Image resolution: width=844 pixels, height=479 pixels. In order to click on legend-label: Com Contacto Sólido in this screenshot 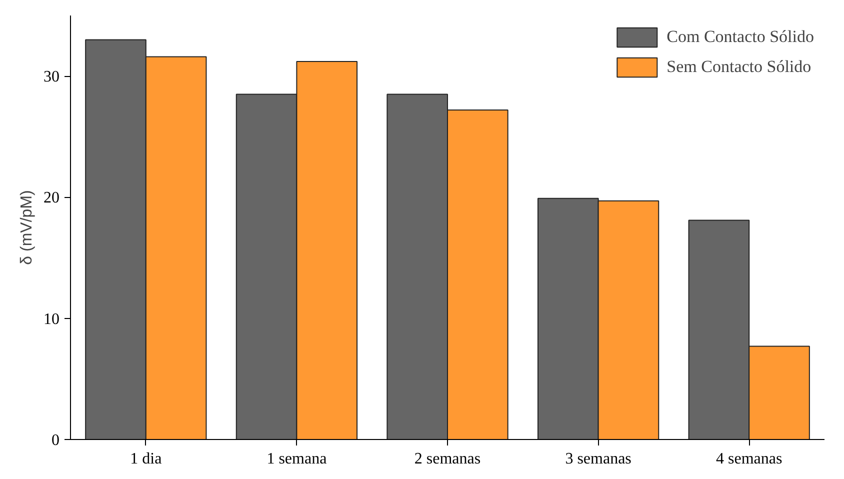, I will do `click(740, 37)`.